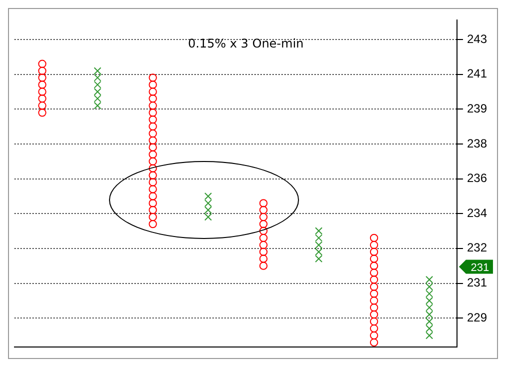 This screenshot has height=367, width=506. What do you see at coordinates (477, 247) in the screenshot?
I see `y-tick-label: 232` at bounding box center [477, 247].